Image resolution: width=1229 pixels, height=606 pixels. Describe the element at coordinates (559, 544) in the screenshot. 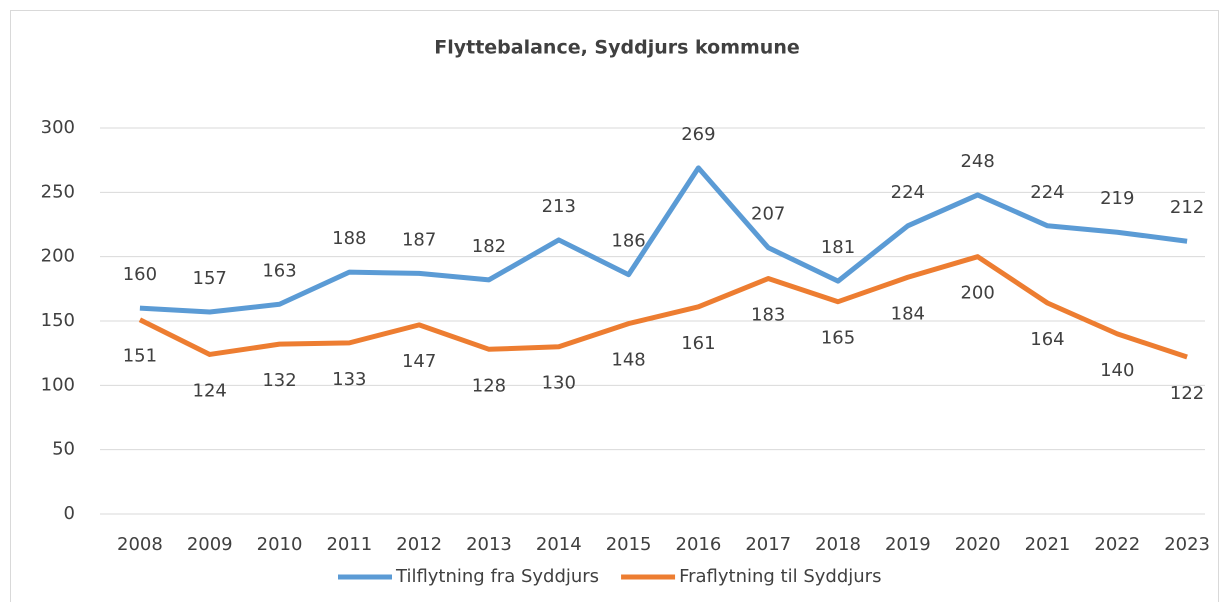

I see `x-tick-label: 2014` at that location.